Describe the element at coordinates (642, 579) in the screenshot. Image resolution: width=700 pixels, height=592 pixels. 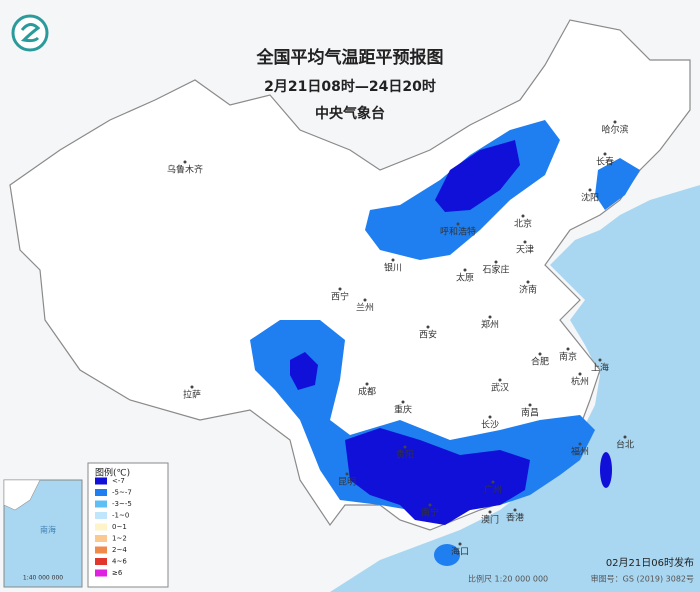
I see `map-number: 审图号：GS (2019) 3082号` at that location.